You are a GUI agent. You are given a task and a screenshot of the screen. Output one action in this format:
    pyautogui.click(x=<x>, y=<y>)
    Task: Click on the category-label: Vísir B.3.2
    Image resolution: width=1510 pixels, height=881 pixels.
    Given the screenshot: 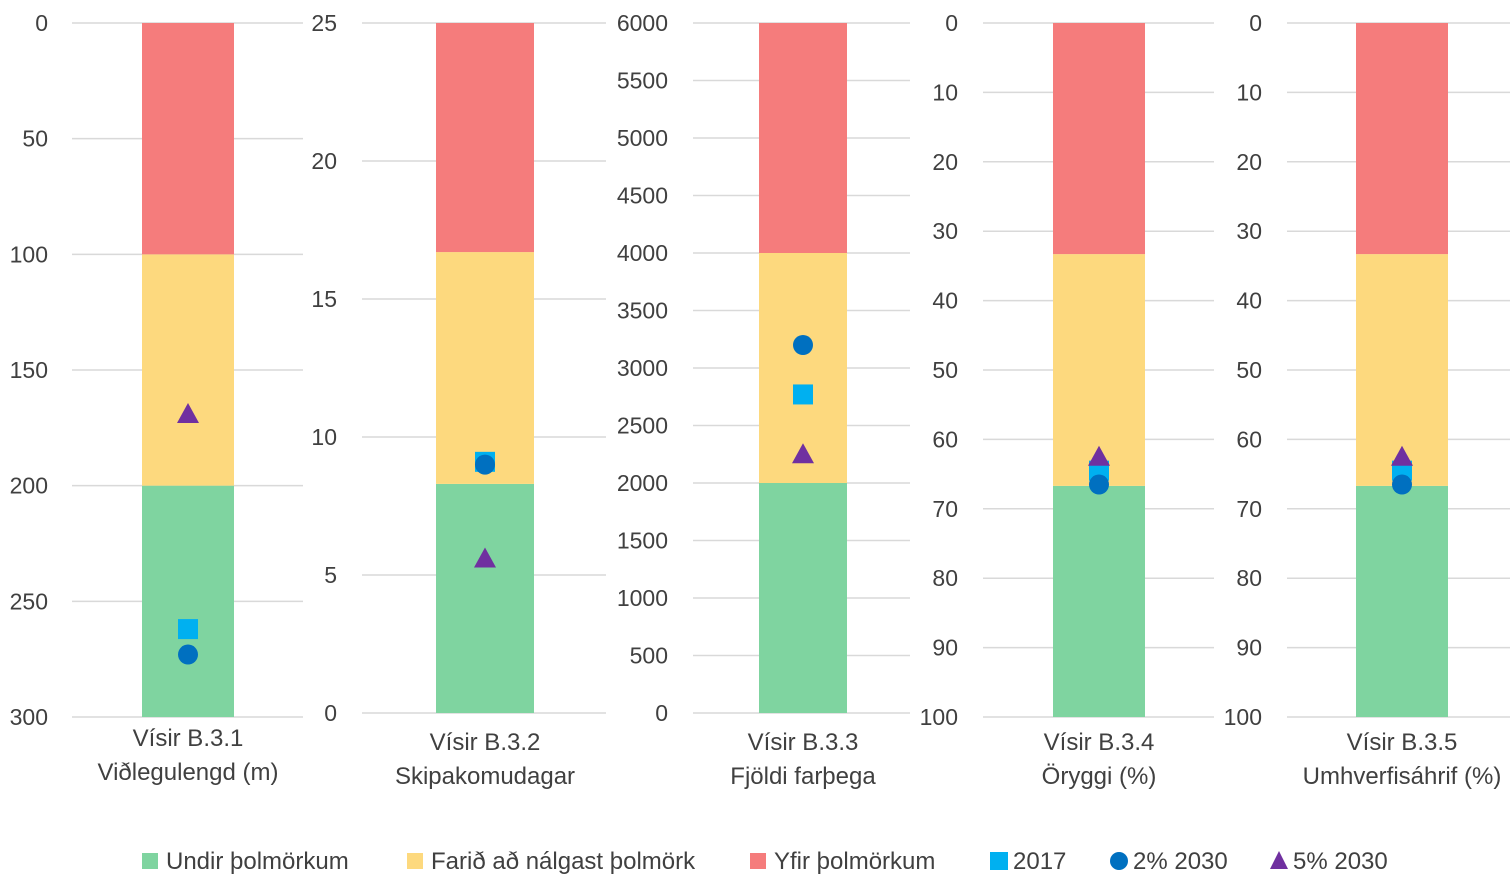 What is the action you would take?
    pyautogui.click(x=485, y=742)
    